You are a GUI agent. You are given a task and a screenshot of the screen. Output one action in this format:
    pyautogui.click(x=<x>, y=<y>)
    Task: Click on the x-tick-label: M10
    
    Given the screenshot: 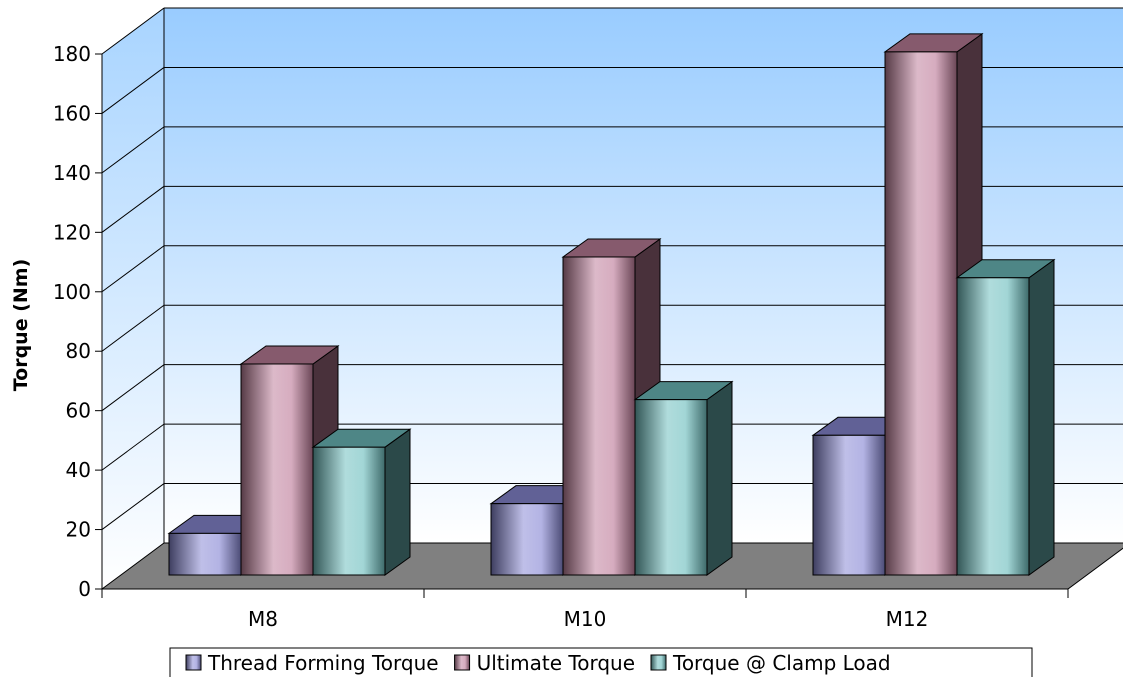 What is the action you would take?
    pyautogui.click(x=585, y=619)
    